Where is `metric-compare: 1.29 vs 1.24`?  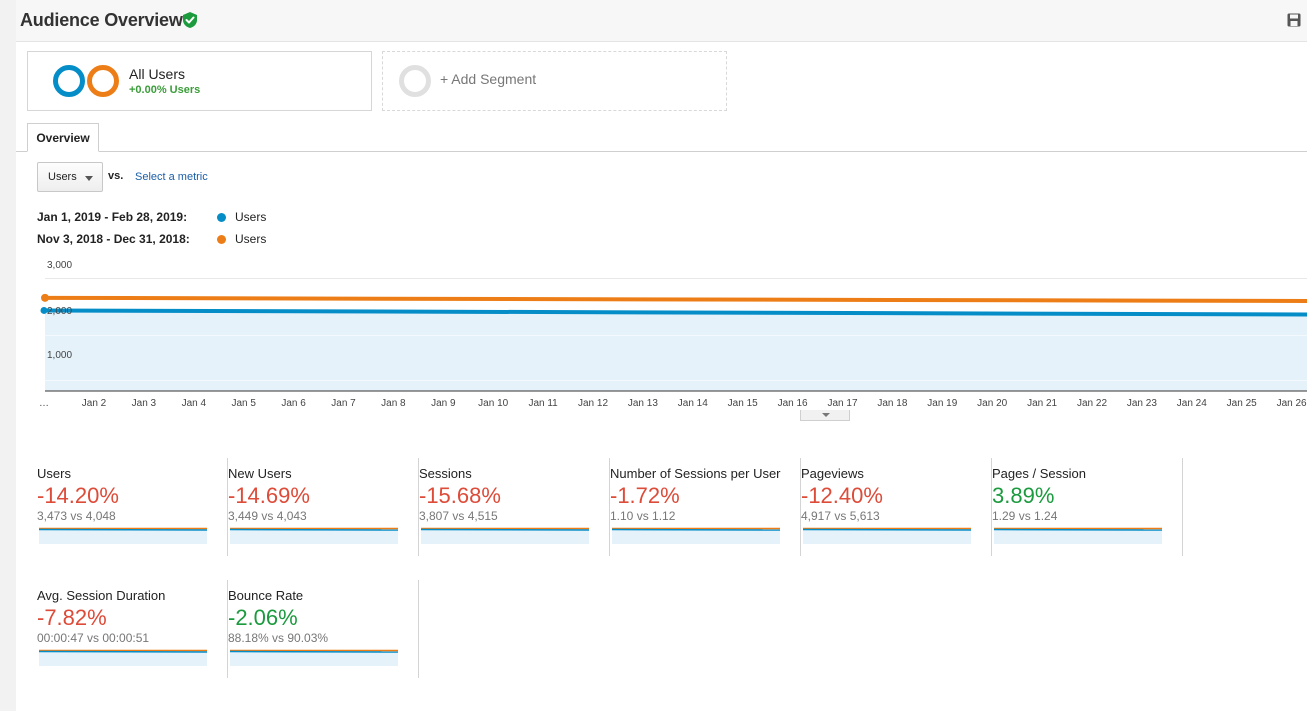
metric-compare: 1.29 vs 1.24 is located at coordinates (1025, 516).